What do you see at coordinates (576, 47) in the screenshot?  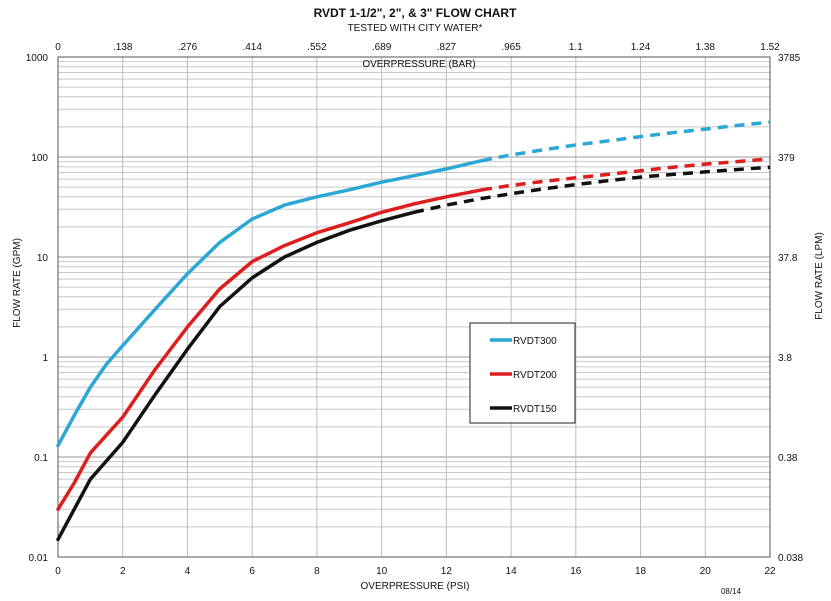 I see `x2-tick-label: 1.1` at bounding box center [576, 47].